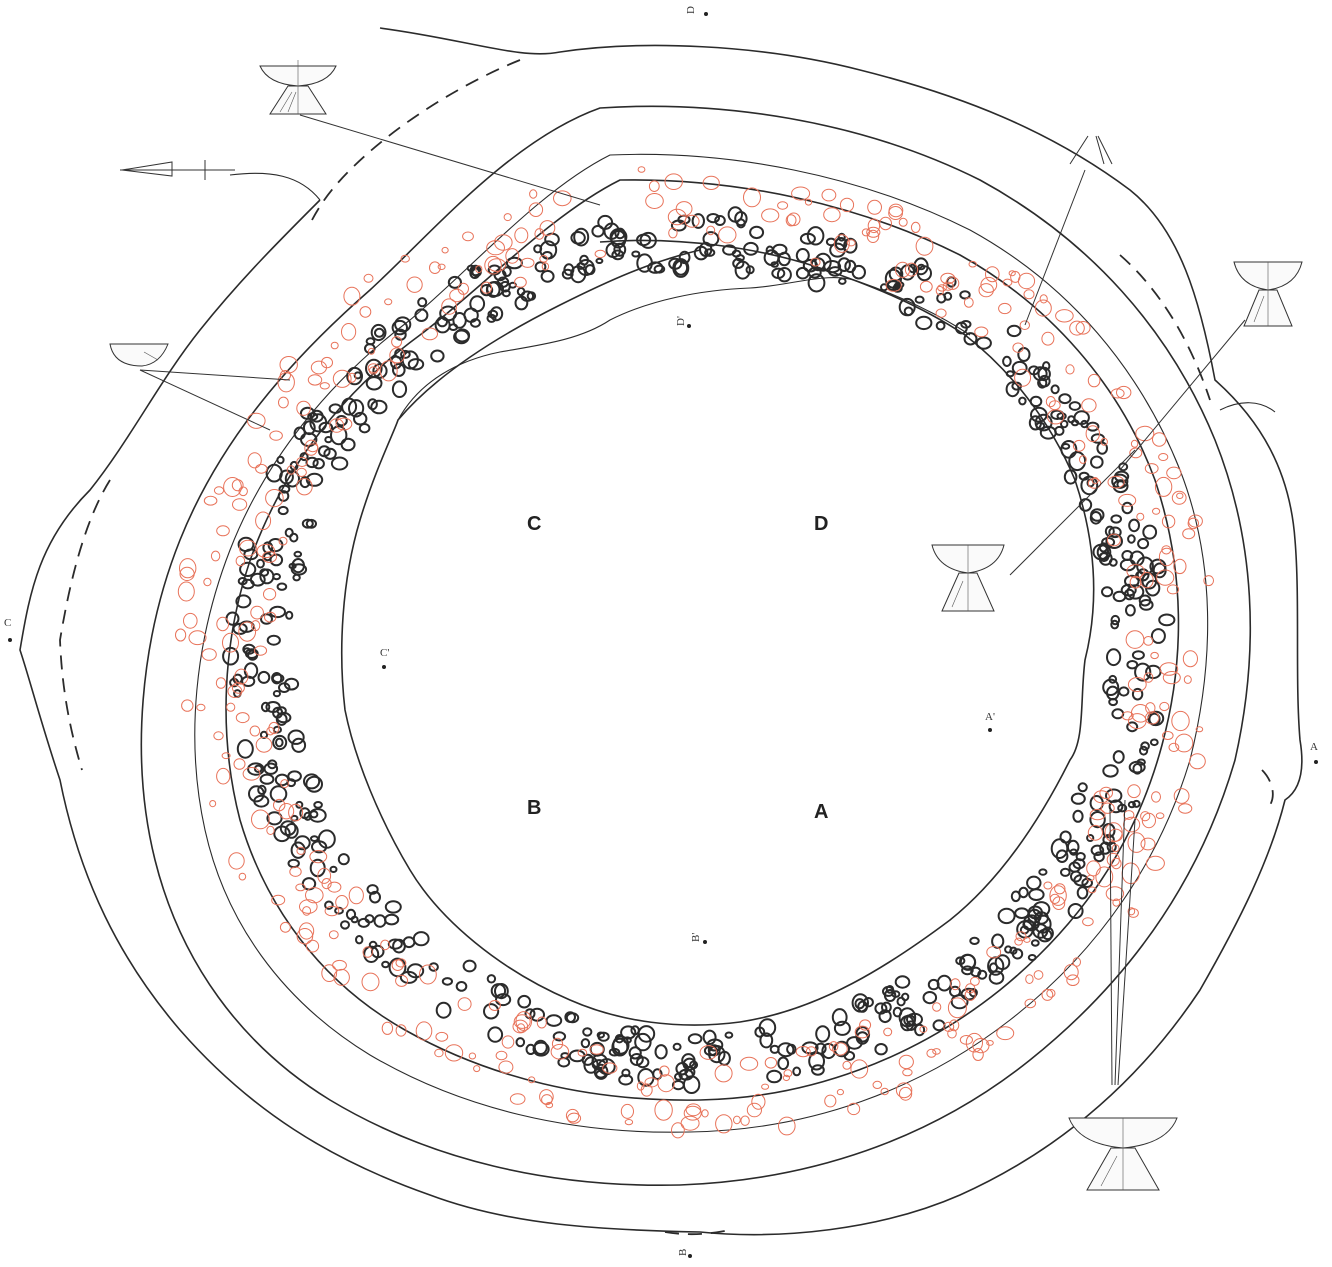 The image size is (1332, 1267). Describe the element at coordinates (8, 629) in the screenshot. I see `section-point-c: C` at that location.